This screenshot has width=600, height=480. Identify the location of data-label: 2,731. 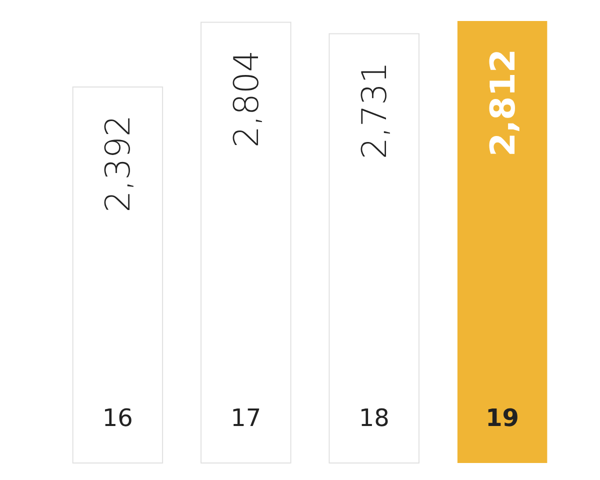
(375, 111).